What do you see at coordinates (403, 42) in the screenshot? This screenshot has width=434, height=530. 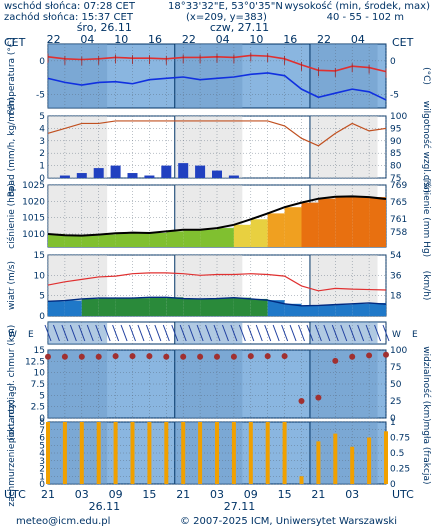 I see `top-tz-right: CET` at bounding box center [403, 42].